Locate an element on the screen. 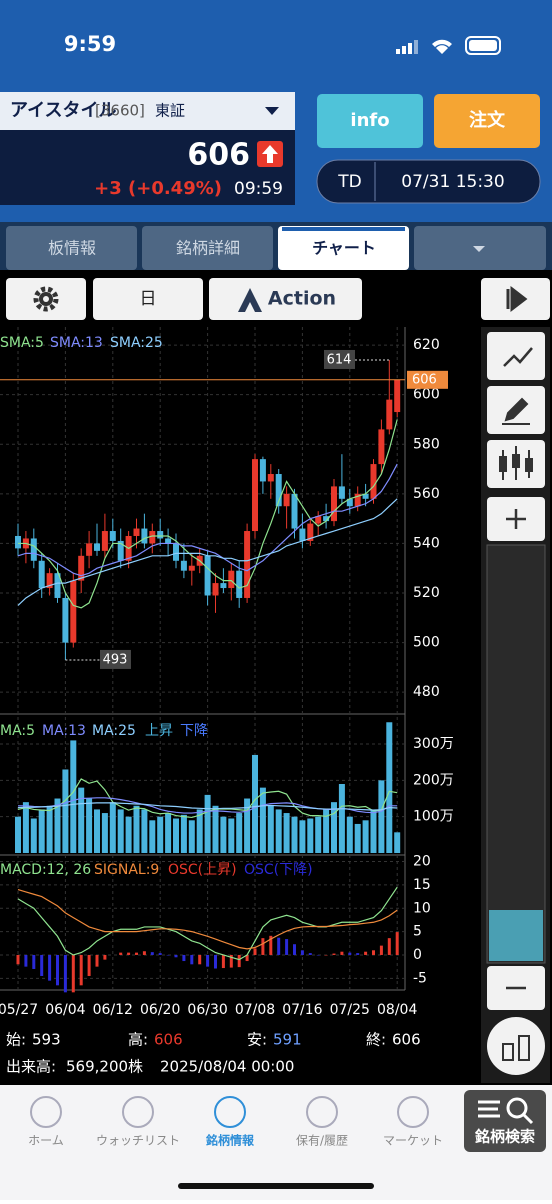 This screenshot has height=1204, width=552. nav-label: マーケット is located at coordinates (413, 1141).